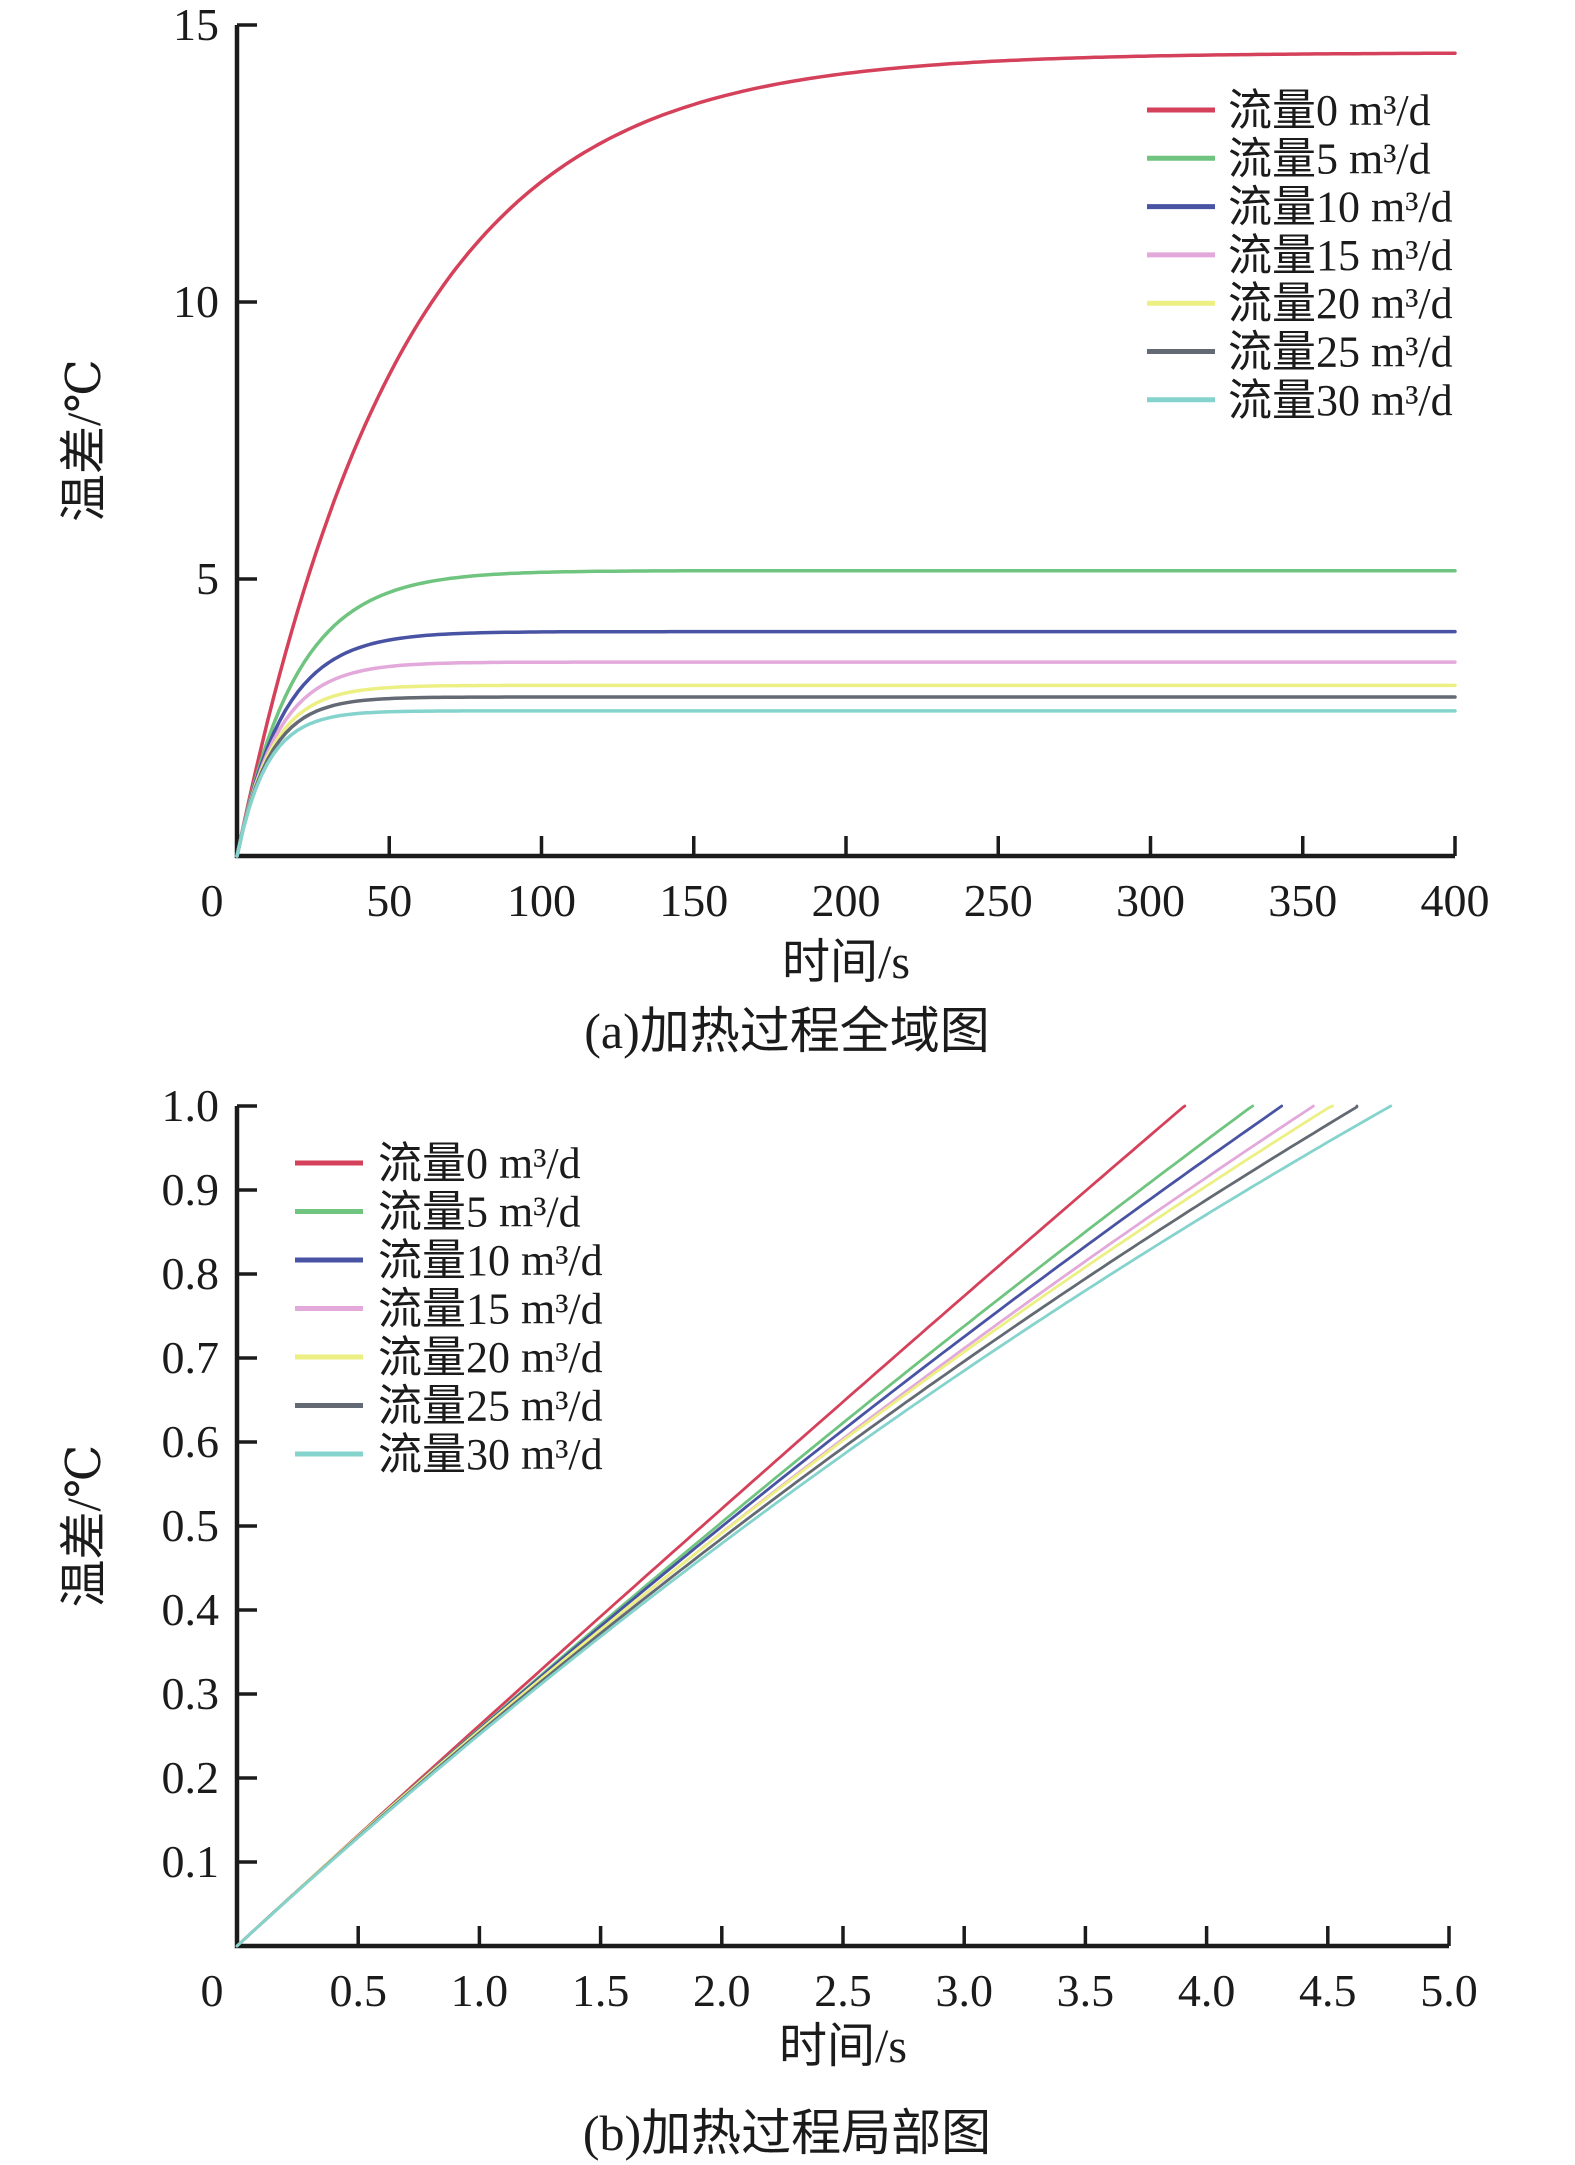 The width and height of the screenshot is (1575, 2165). I want to click on x-tick-label: 250, so click(998, 900).